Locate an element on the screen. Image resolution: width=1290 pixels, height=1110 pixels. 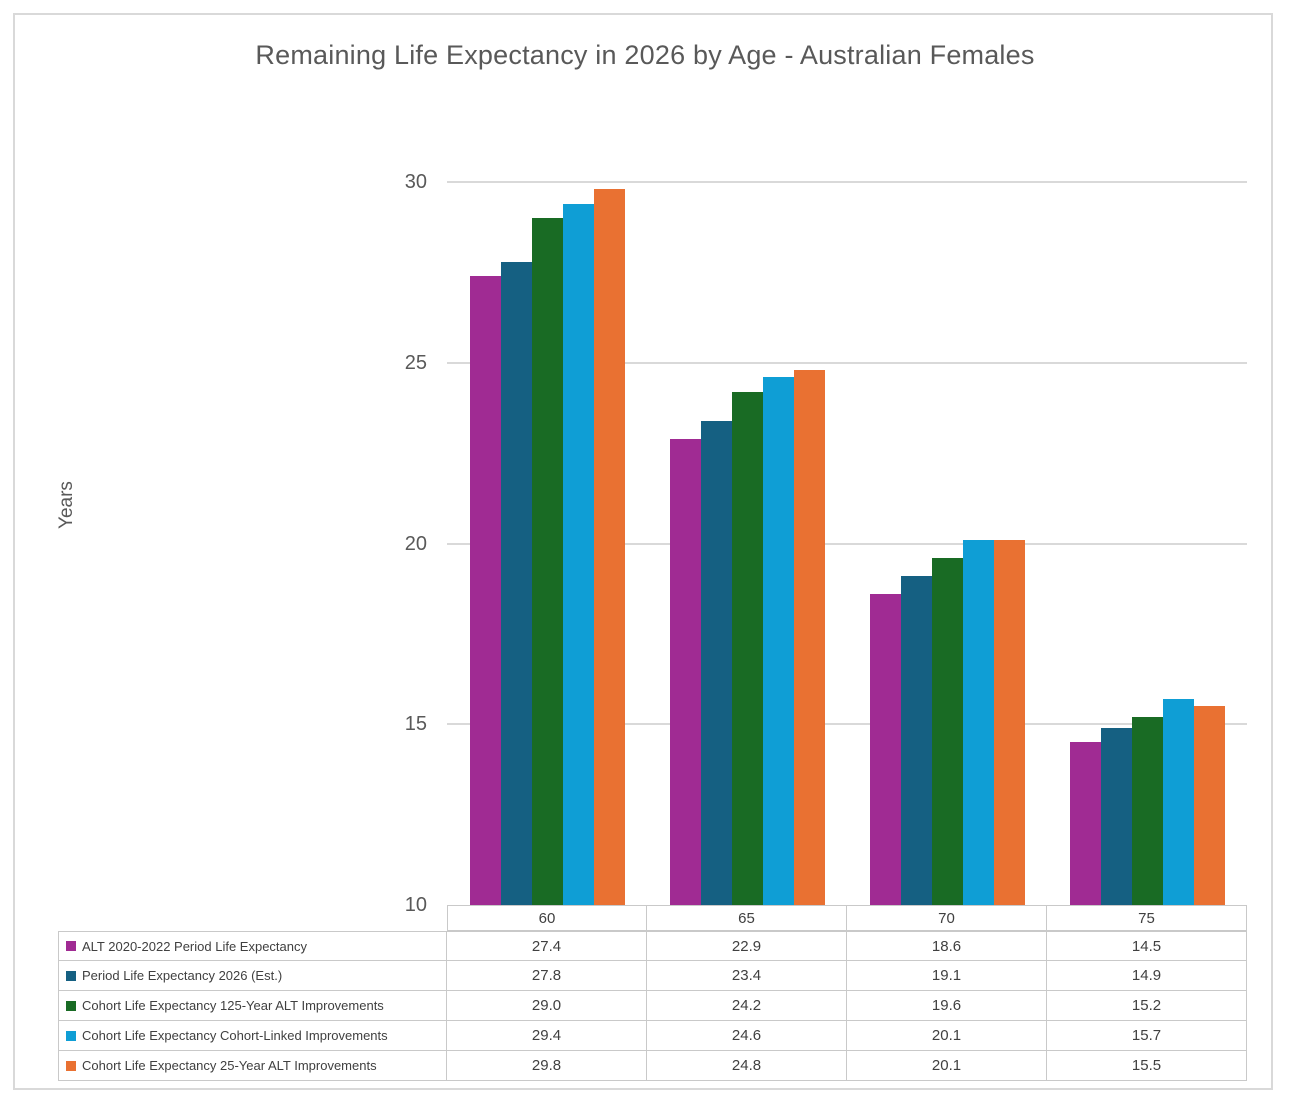
y-axis-title: Years is located at coordinates (66, 505).